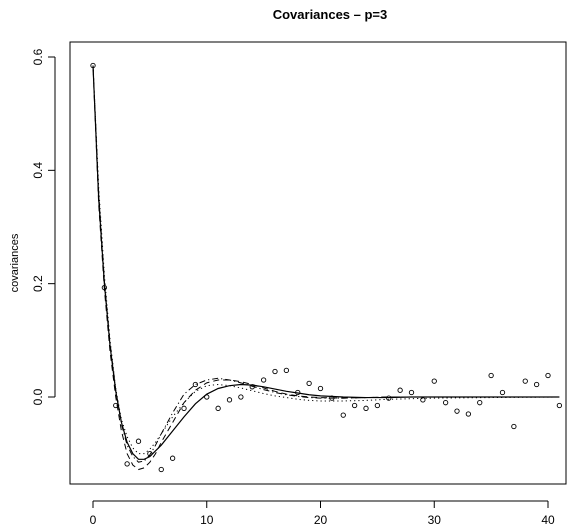 The image size is (567, 529). Describe the element at coordinates (15, 262) in the screenshot. I see `y-axis-label: covariances` at that location.